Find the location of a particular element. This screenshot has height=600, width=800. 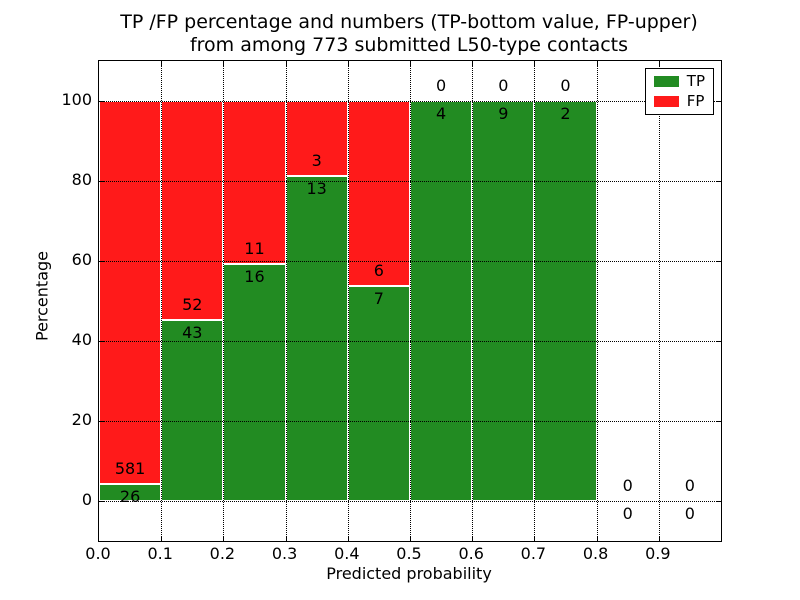

tp-count-label: 26 is located at coordinates (130, 496).